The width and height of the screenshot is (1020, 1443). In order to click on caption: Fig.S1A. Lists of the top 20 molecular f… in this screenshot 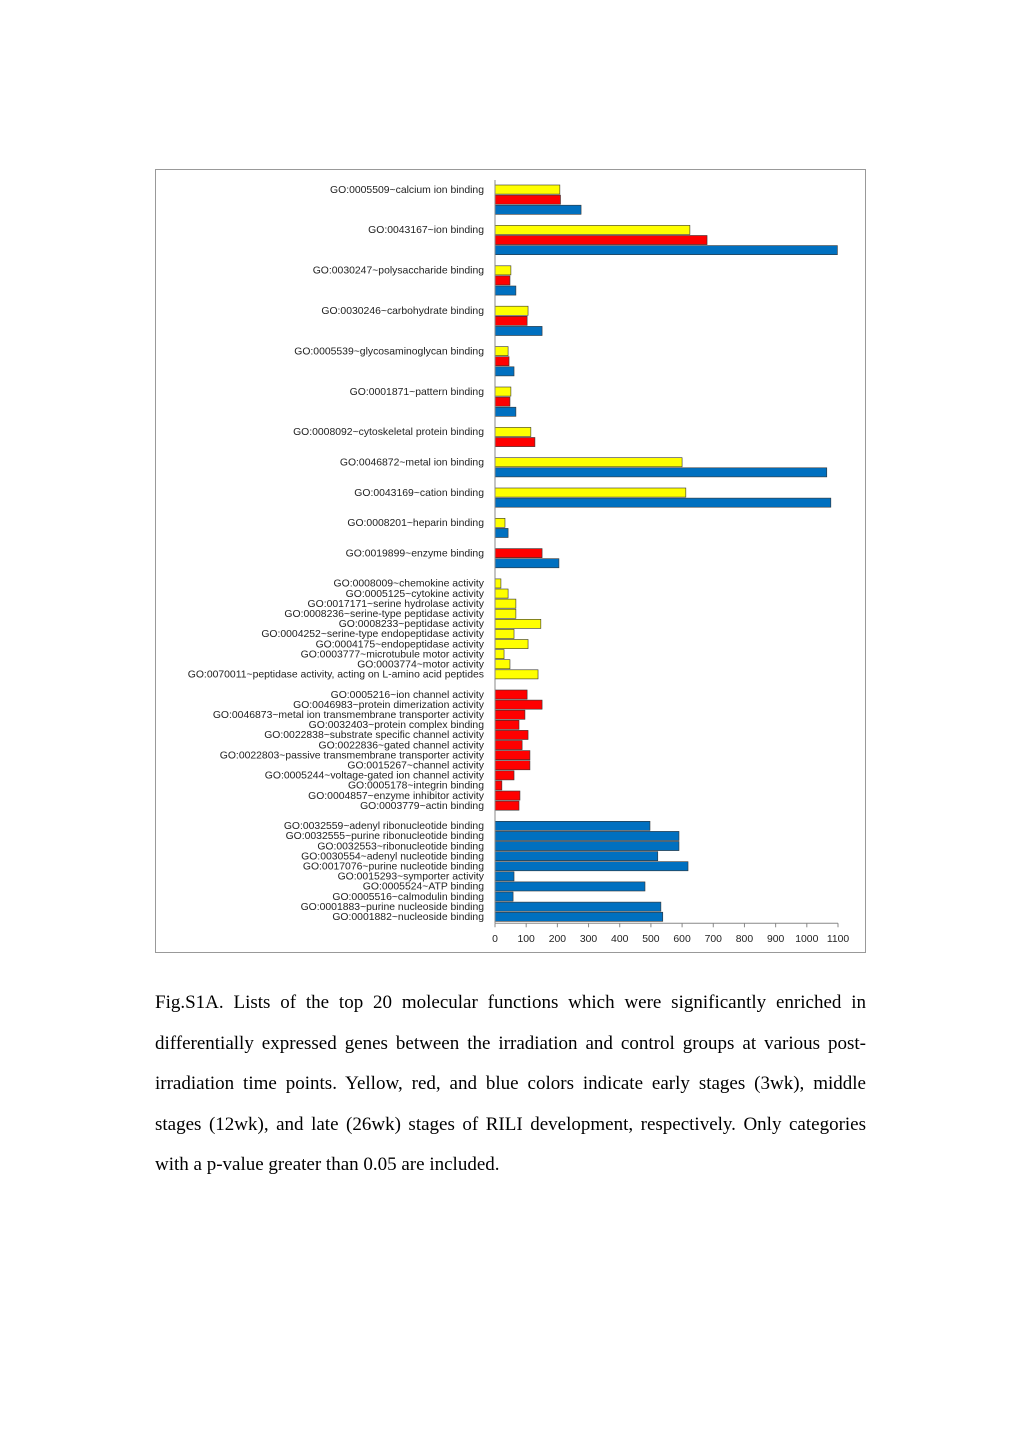, I will do `click(510, 1083)`.